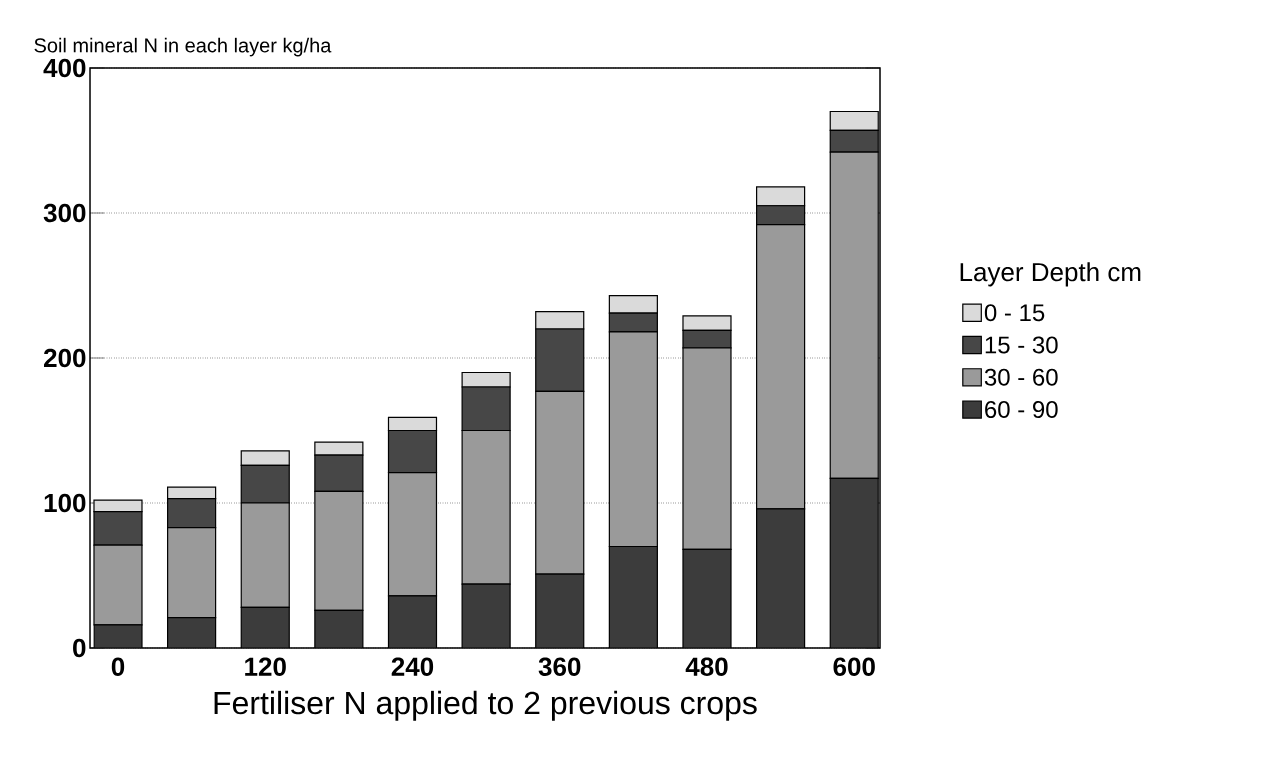 The height and width of the screenshot is (779, 1277). I want to click on y-tick-label: 100, so click(65, 503).